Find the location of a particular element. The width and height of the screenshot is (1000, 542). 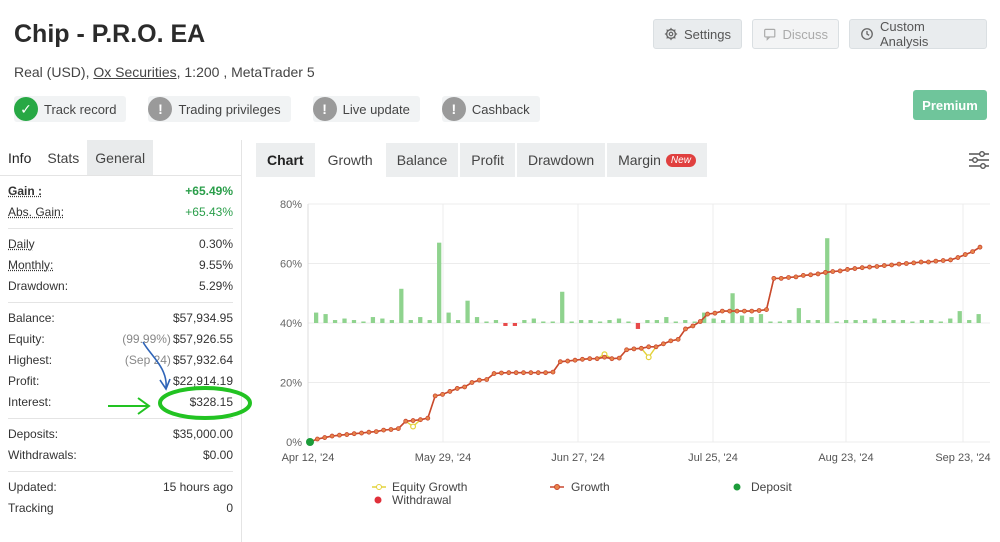

stat-row-drawdown: Drawdown: 5.29% is located at coordinates (120, 285).